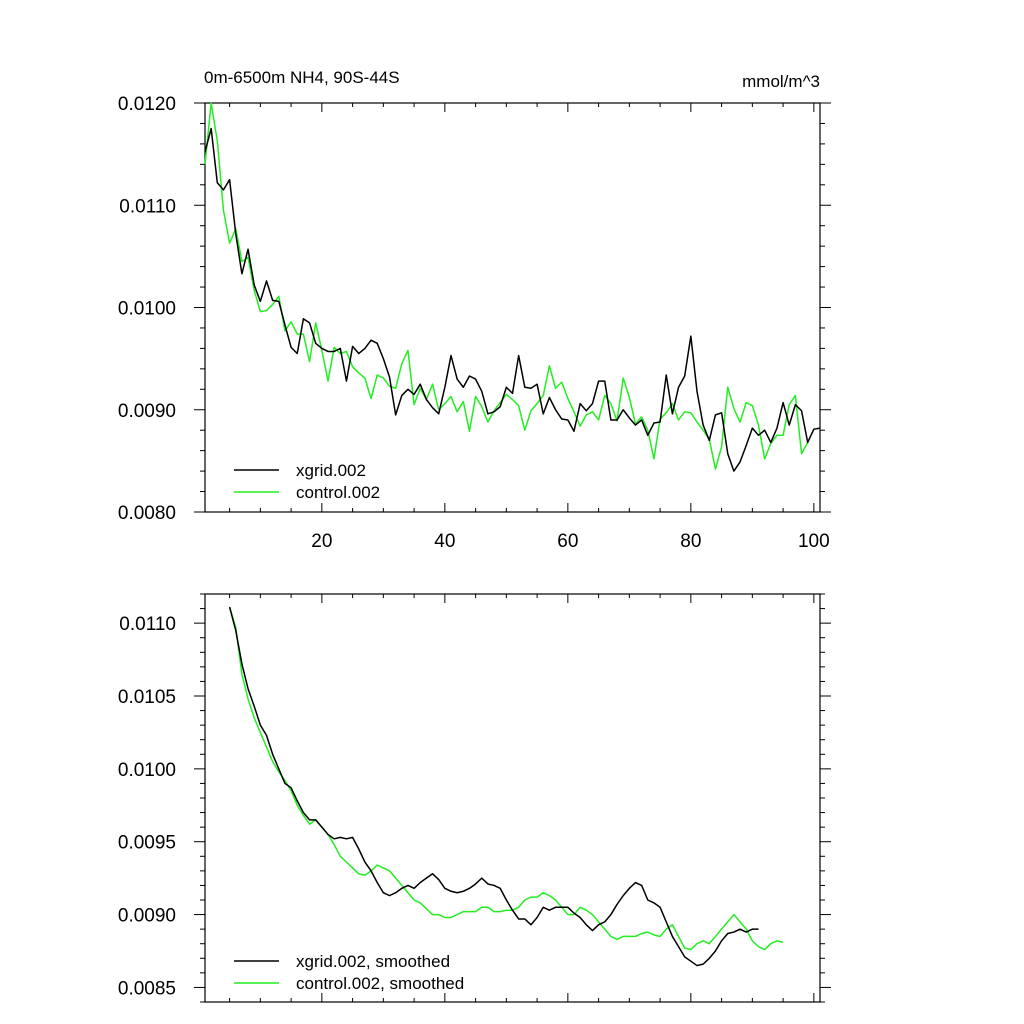  What do you see at coordinates (321, 541) in the screenshot?
I see `x-tick-label: 20` at bounding box center [321, 541].